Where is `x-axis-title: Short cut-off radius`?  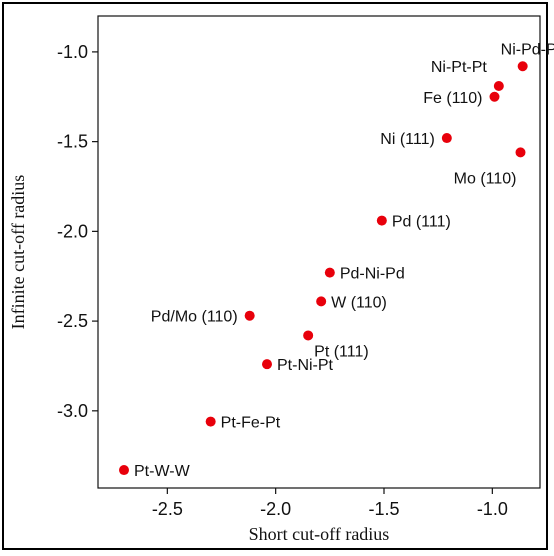 x-axis-title: Short cut-off radius is located at coordinates (319, 534).